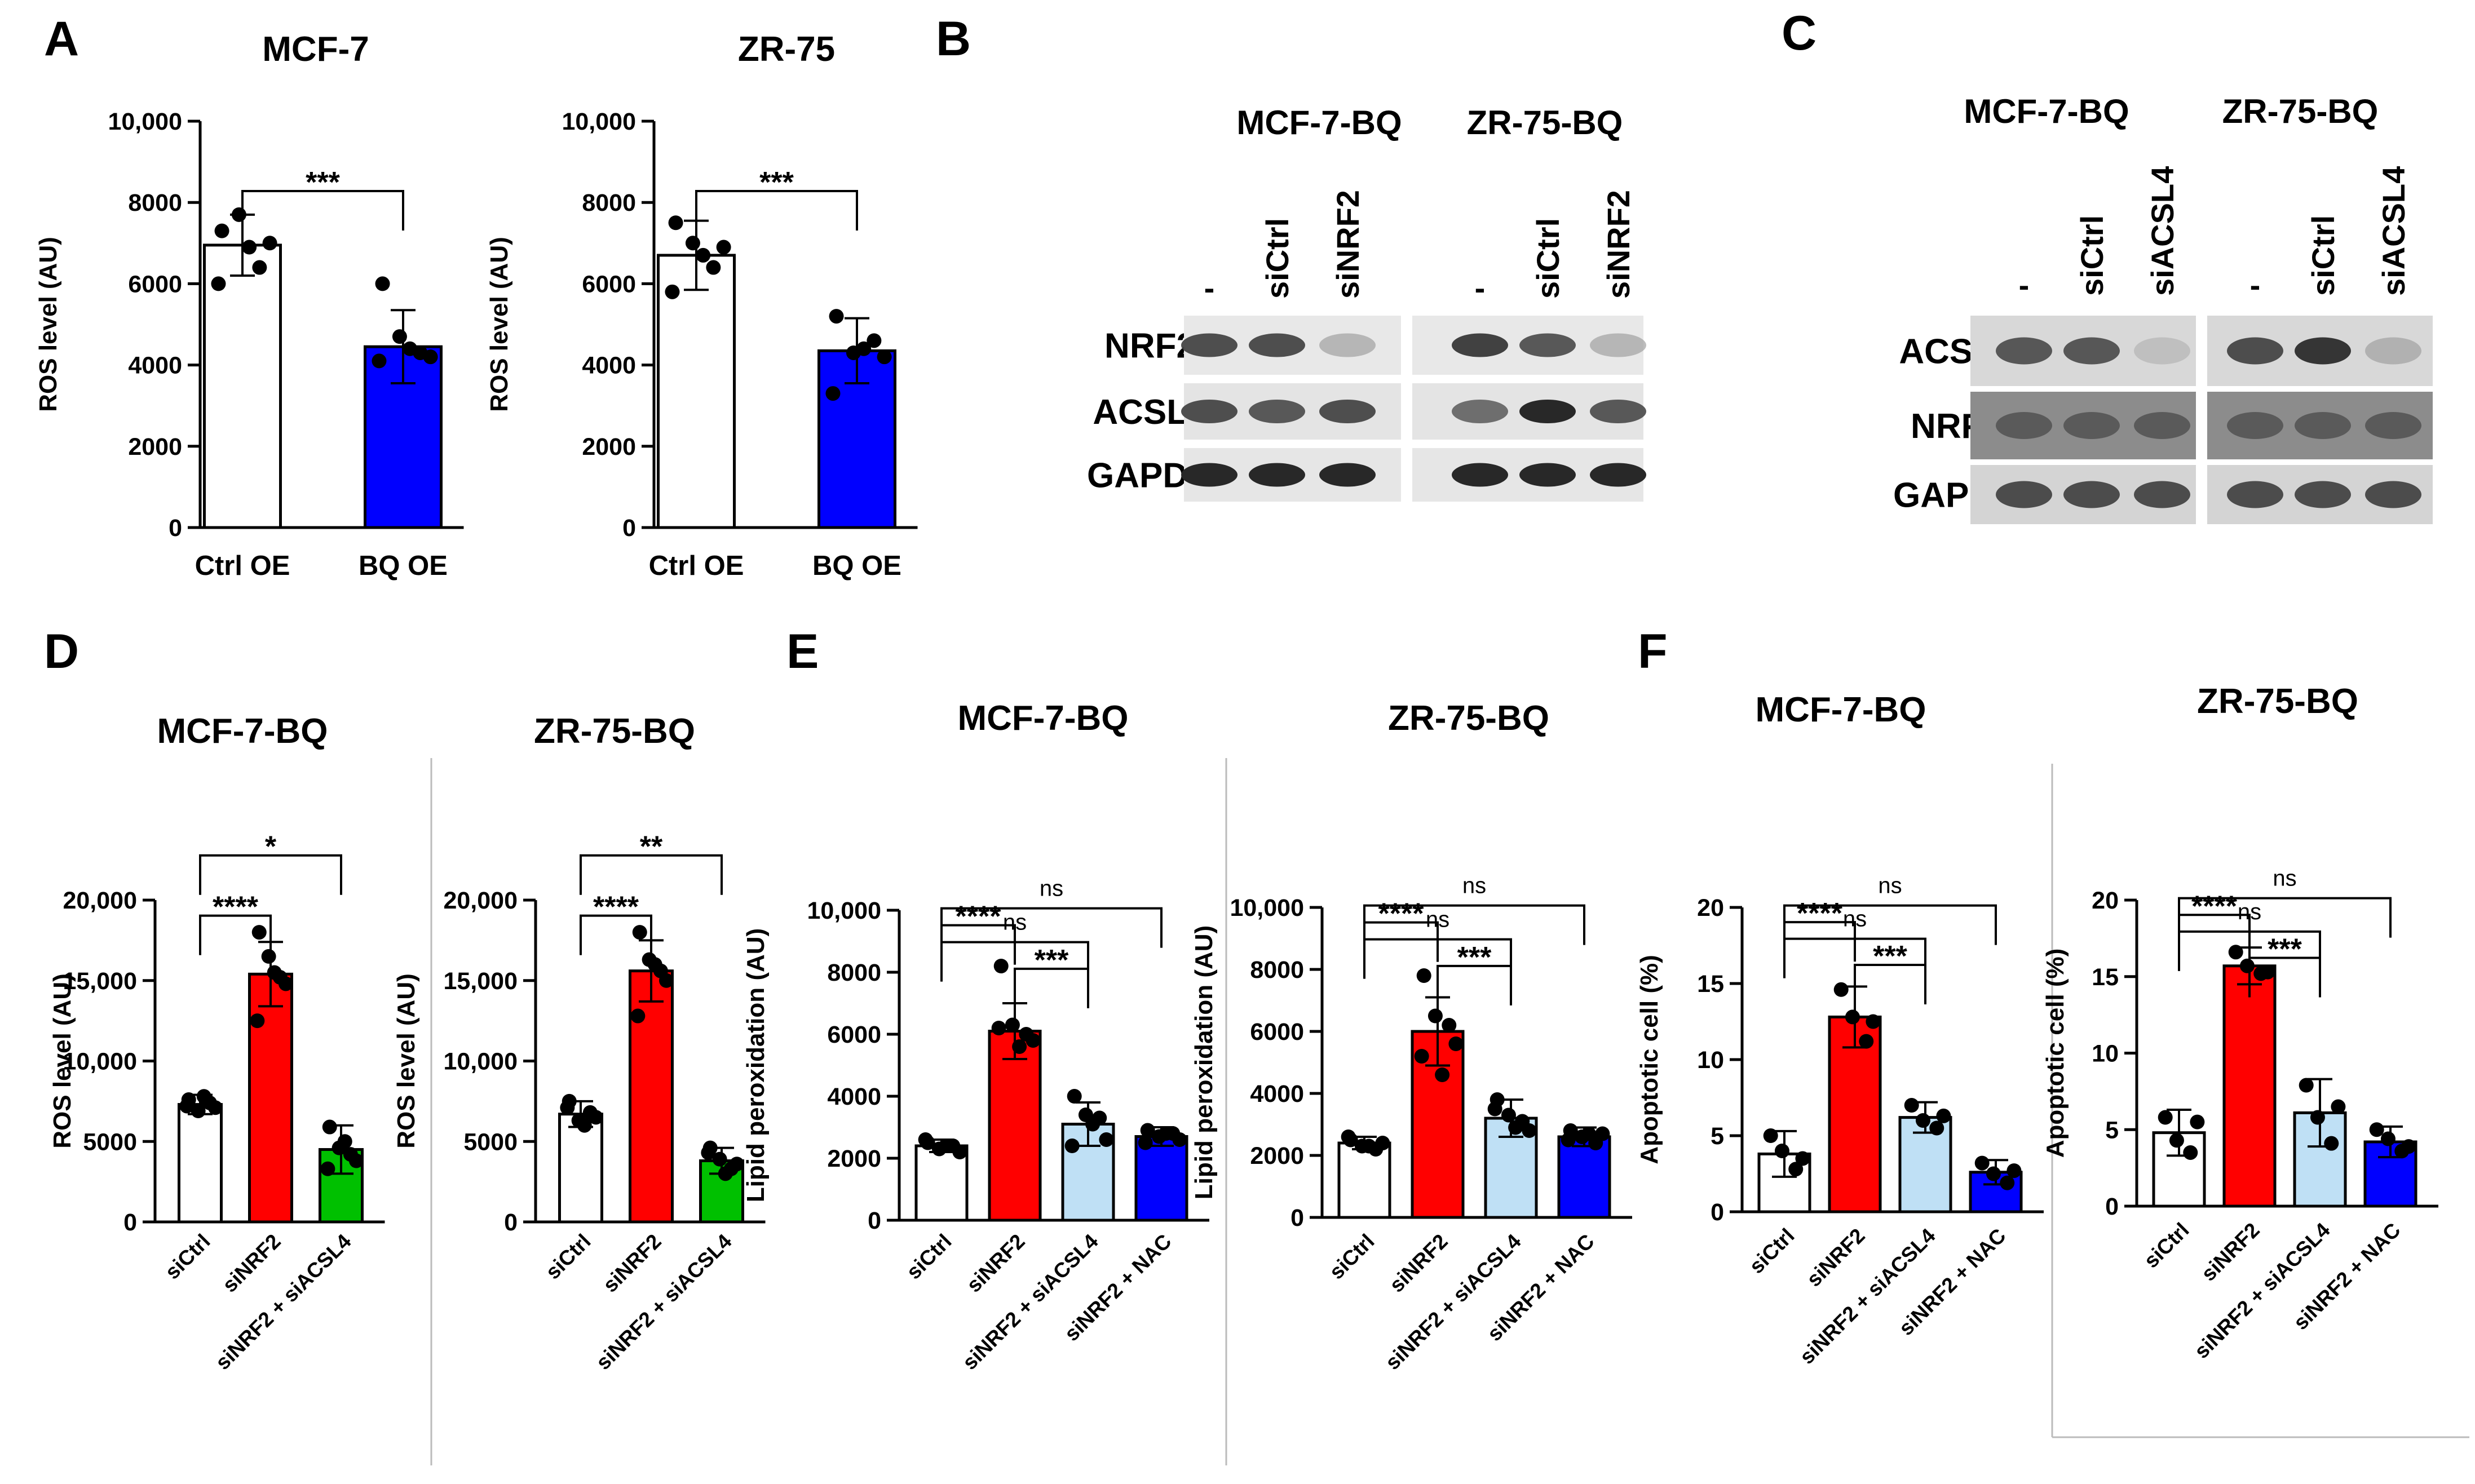  What do you see at coordinates (243, 566) in the screenshot?
I see `category-label: Ctrl OE` at bounding box center [243, 566].